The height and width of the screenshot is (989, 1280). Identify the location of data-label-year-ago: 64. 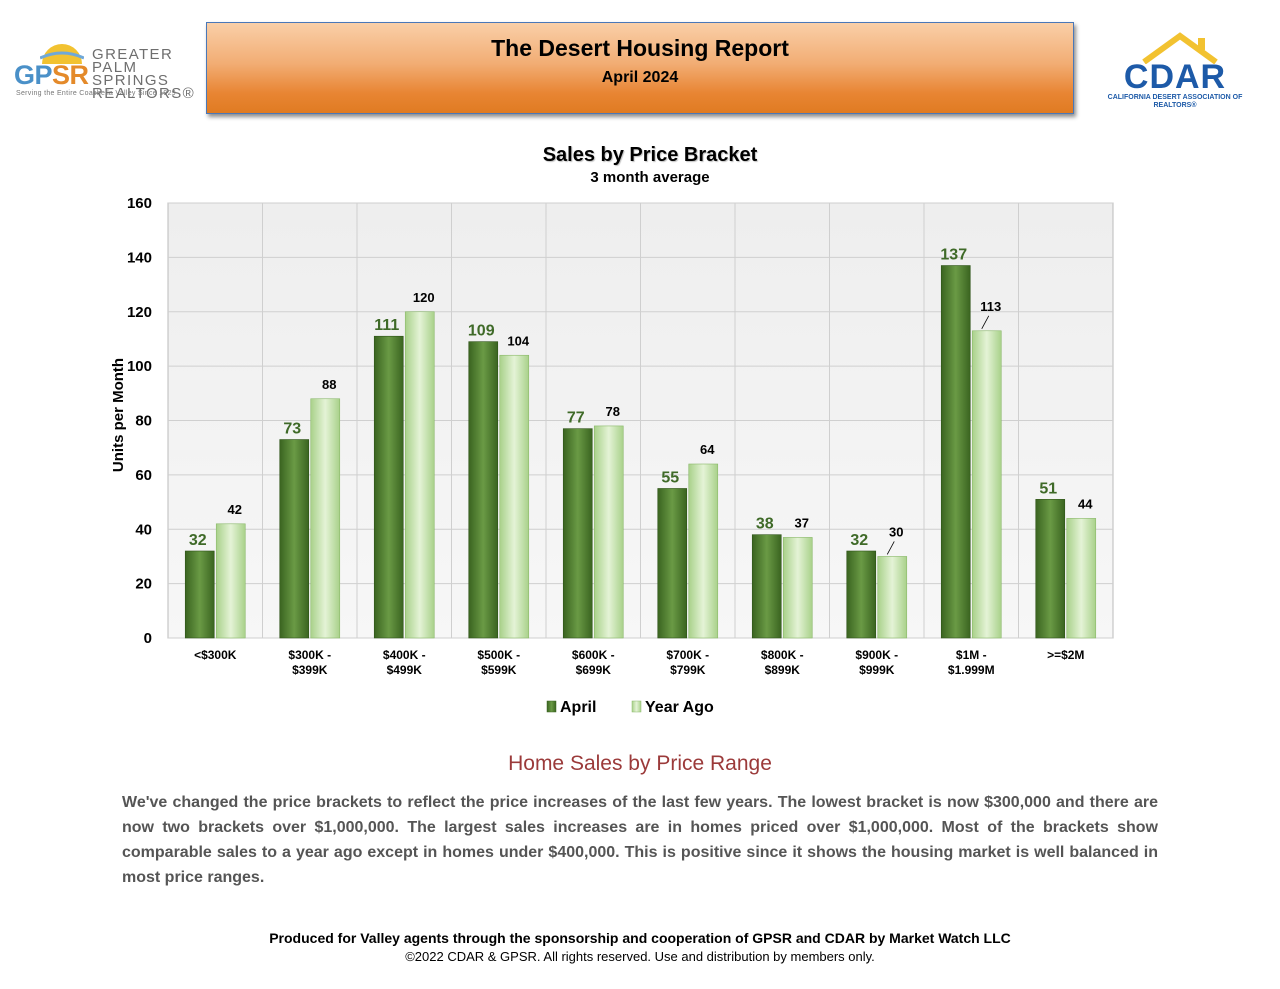
(707, 449).